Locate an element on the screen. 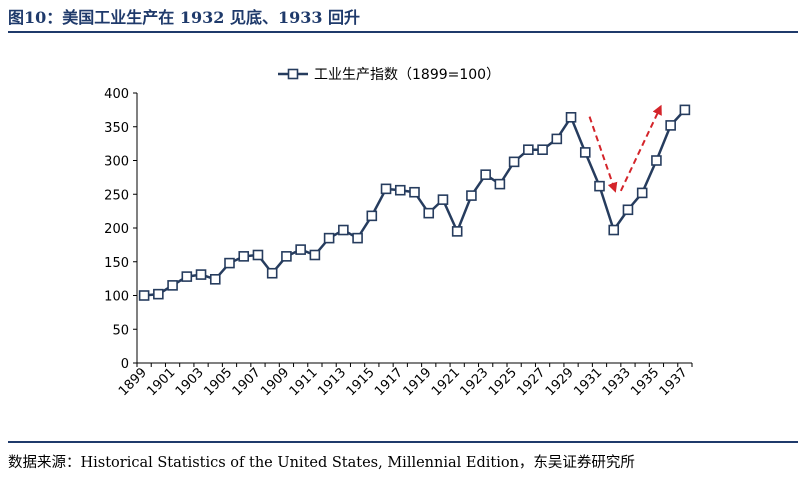 Image resolution: width=805 pixels, height=477 pixels. x-tick-label: 1931 is located at coordinates (588, 382).